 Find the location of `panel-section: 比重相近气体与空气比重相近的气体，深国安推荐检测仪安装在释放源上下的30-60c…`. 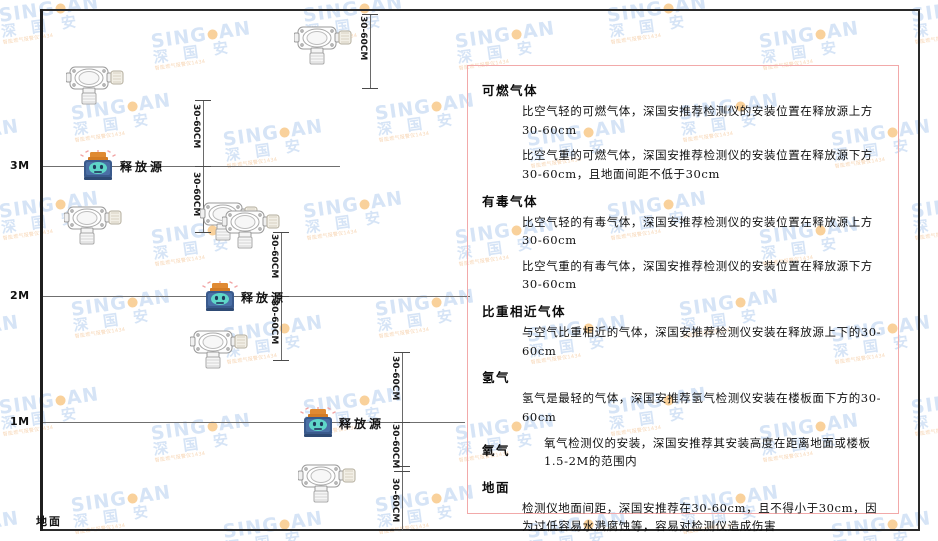

panel-section: 比重相近气体与空气比重相近的气体，深国安推荐检测仪安装在释放源上下的30-60c… is located at coordinates (685, 330).